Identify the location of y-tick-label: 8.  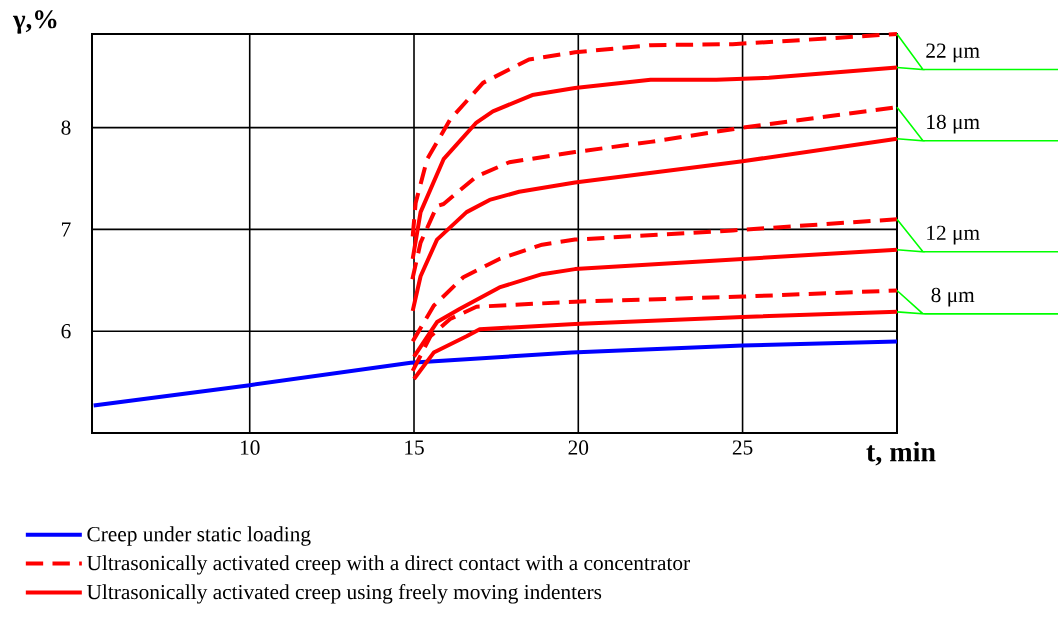
(66, 127).